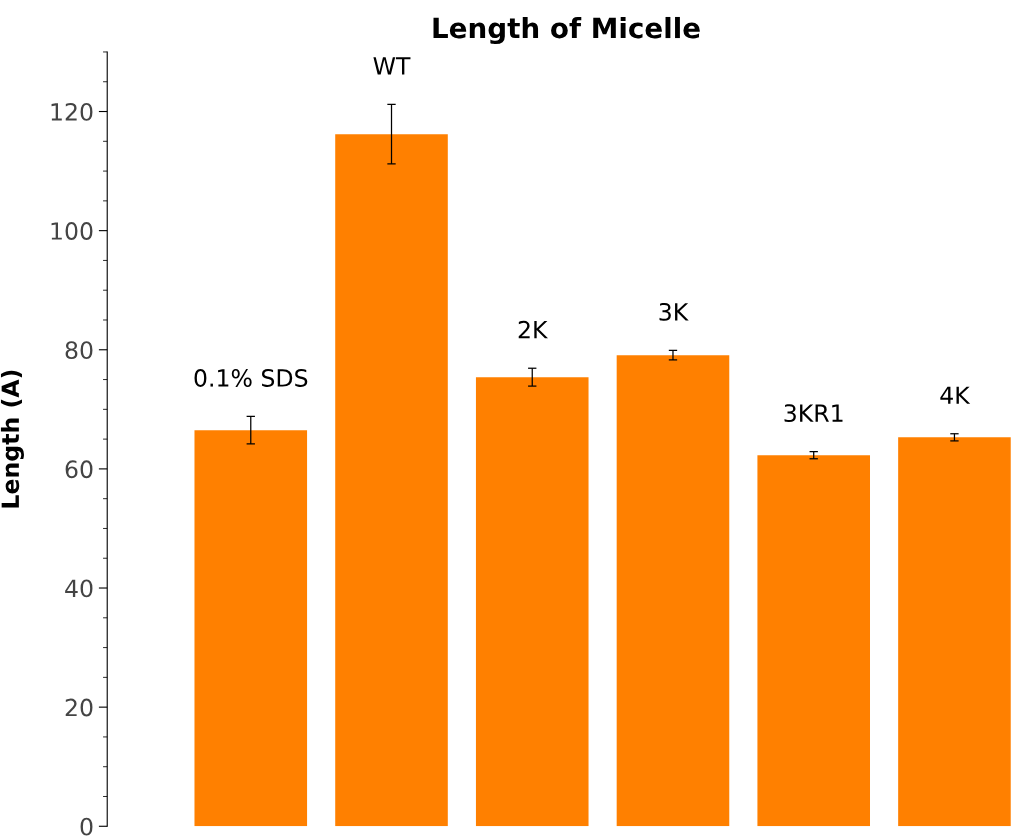 This screenshot has width=1031, height=838. Describe the element at coordinates (86, 826) in the screenshot. I see `y-tick-label: 0` at that location.